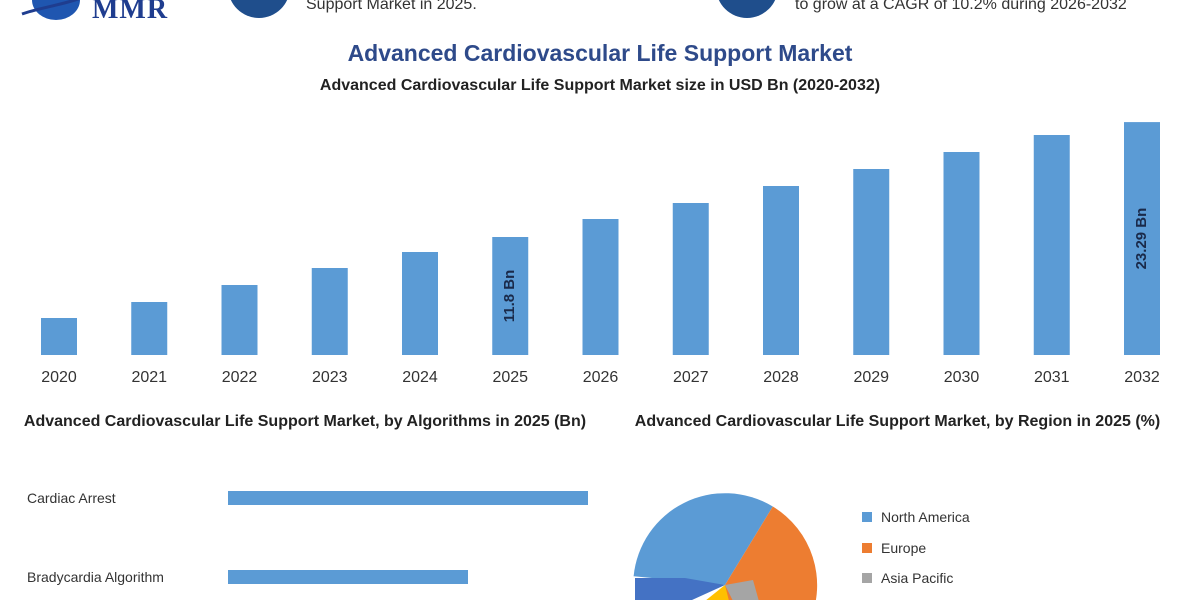 The height and width of the screenshot is (600, 1200). Describe the element at coordinates (742, 590) in the screenshot. I see `pie-slice-asia-pacific` at that location.